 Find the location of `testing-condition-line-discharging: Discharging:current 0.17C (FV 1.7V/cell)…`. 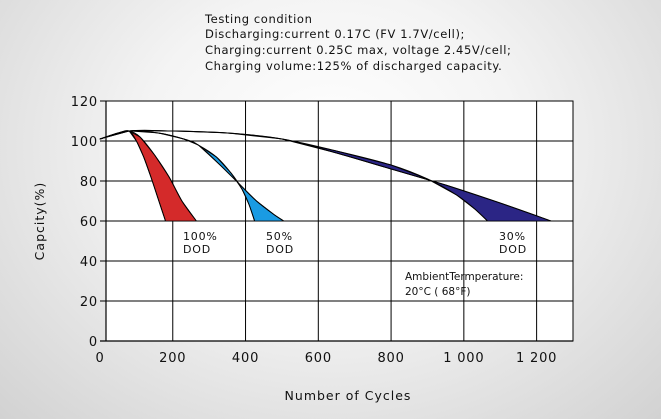

testing-condition-line-discharging: Discharging:current 0.17C (FV 1.7V/cell)… is located at coordinates (335, 34).